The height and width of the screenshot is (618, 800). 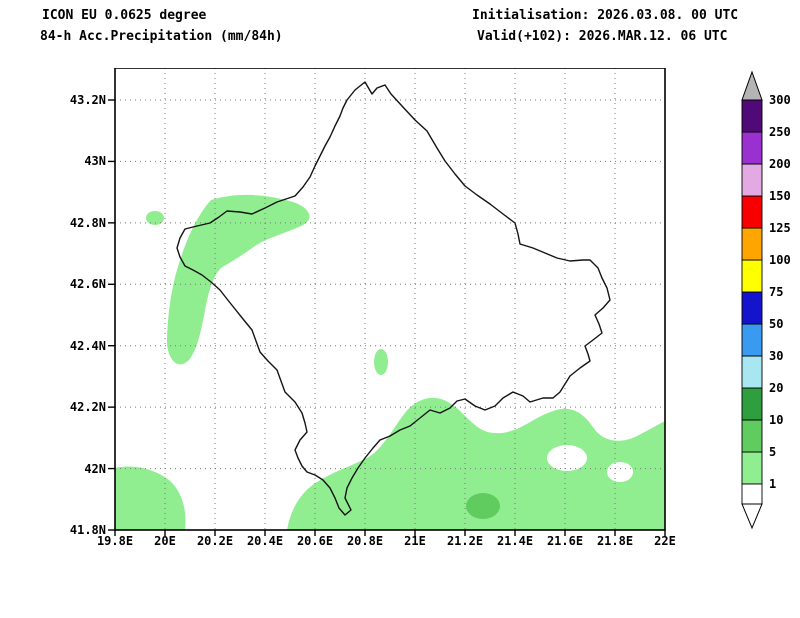 I want to click on colorbar-label: 125, so click(x=780, y=228).